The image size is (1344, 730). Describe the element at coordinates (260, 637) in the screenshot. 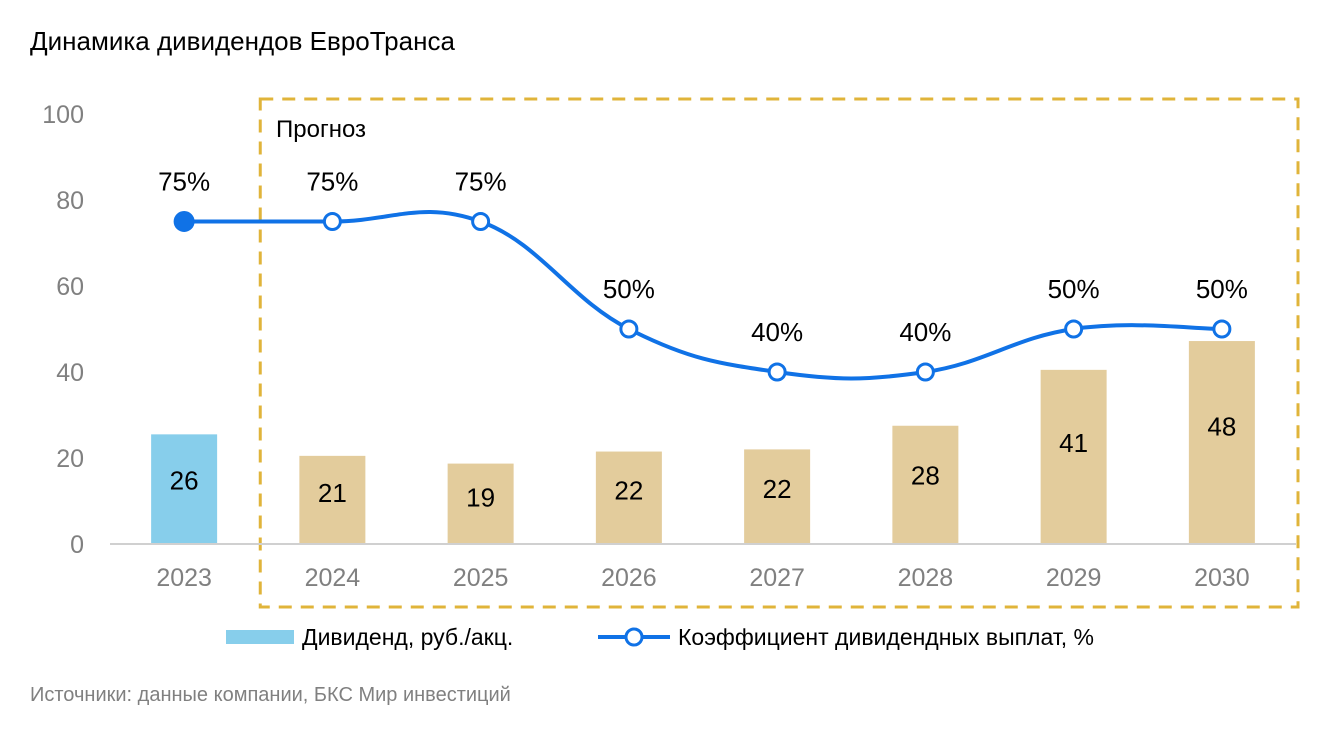

I see `legend-bar-swatch` at that location.